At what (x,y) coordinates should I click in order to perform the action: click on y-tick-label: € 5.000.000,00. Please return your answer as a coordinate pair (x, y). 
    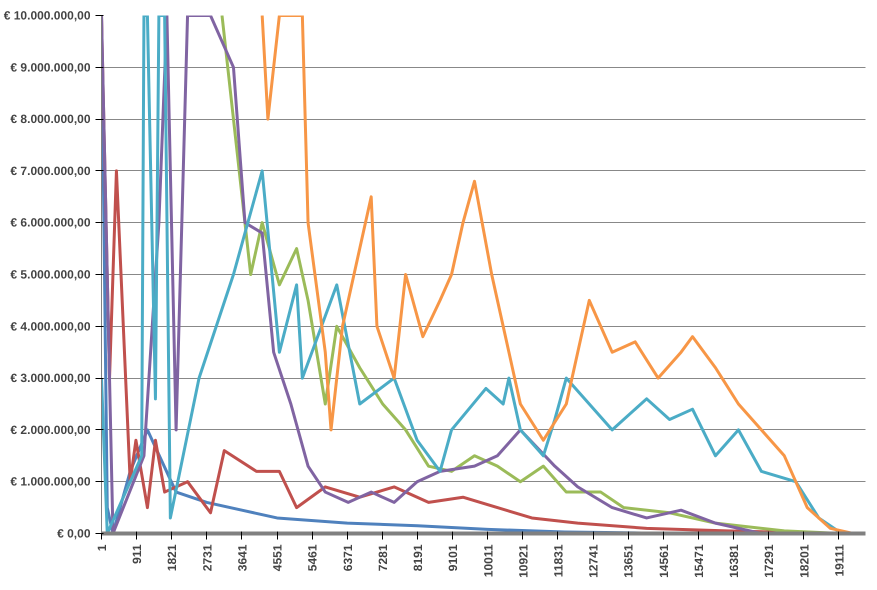
    Looking at the image, I should click on (50, 275).